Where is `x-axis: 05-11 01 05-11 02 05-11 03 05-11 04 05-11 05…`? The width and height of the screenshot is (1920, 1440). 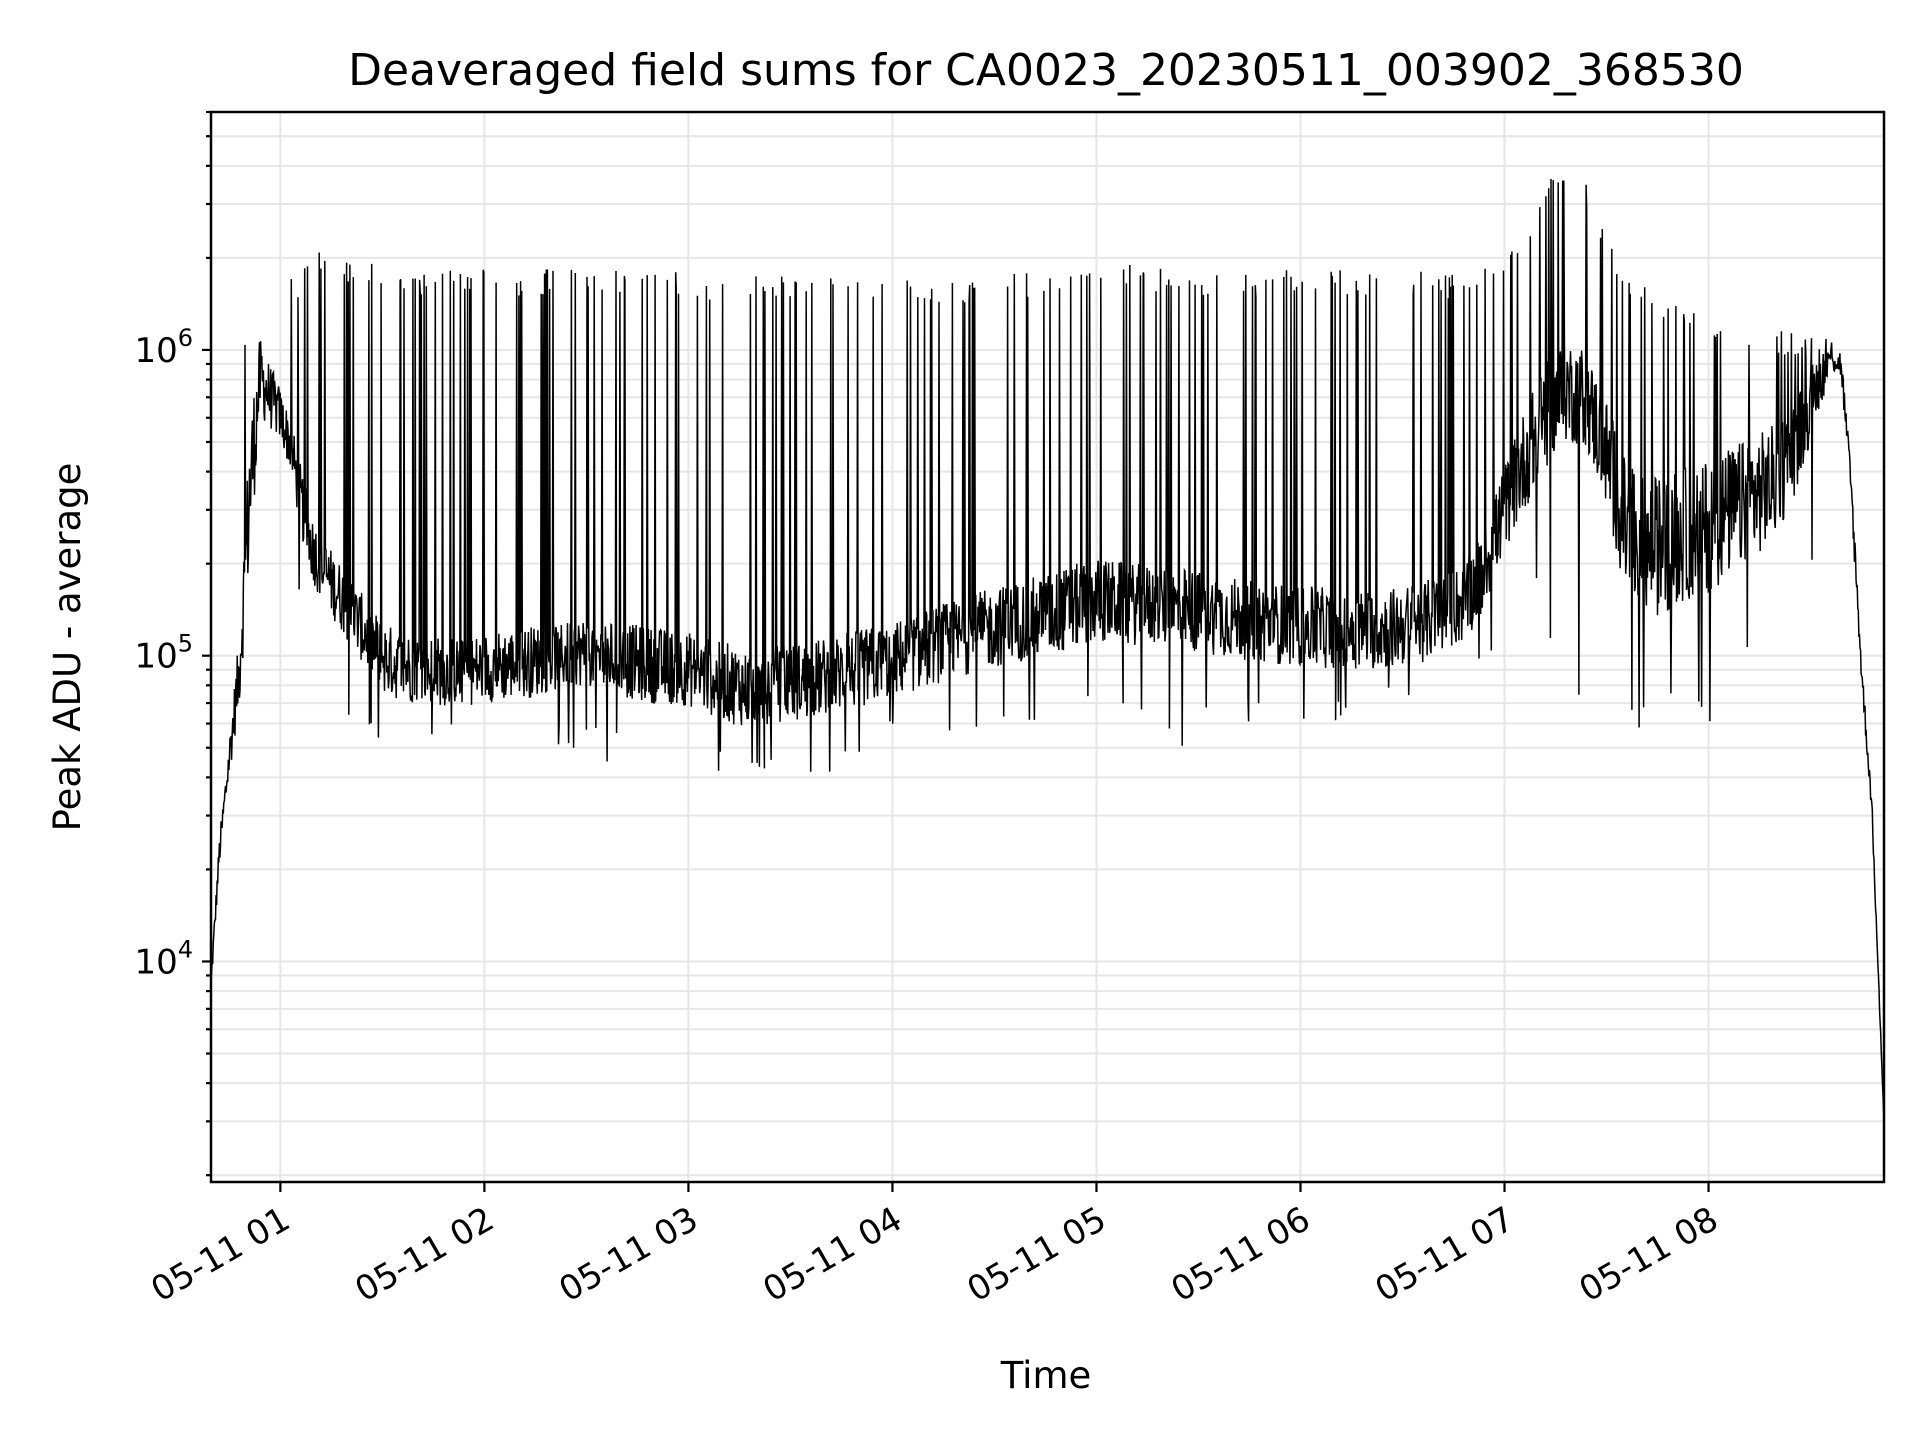 x-axis: 05-11 01 05-11 02 05-11 03 05-11 04 05-11 05… is located at coordinates (934, 1246).